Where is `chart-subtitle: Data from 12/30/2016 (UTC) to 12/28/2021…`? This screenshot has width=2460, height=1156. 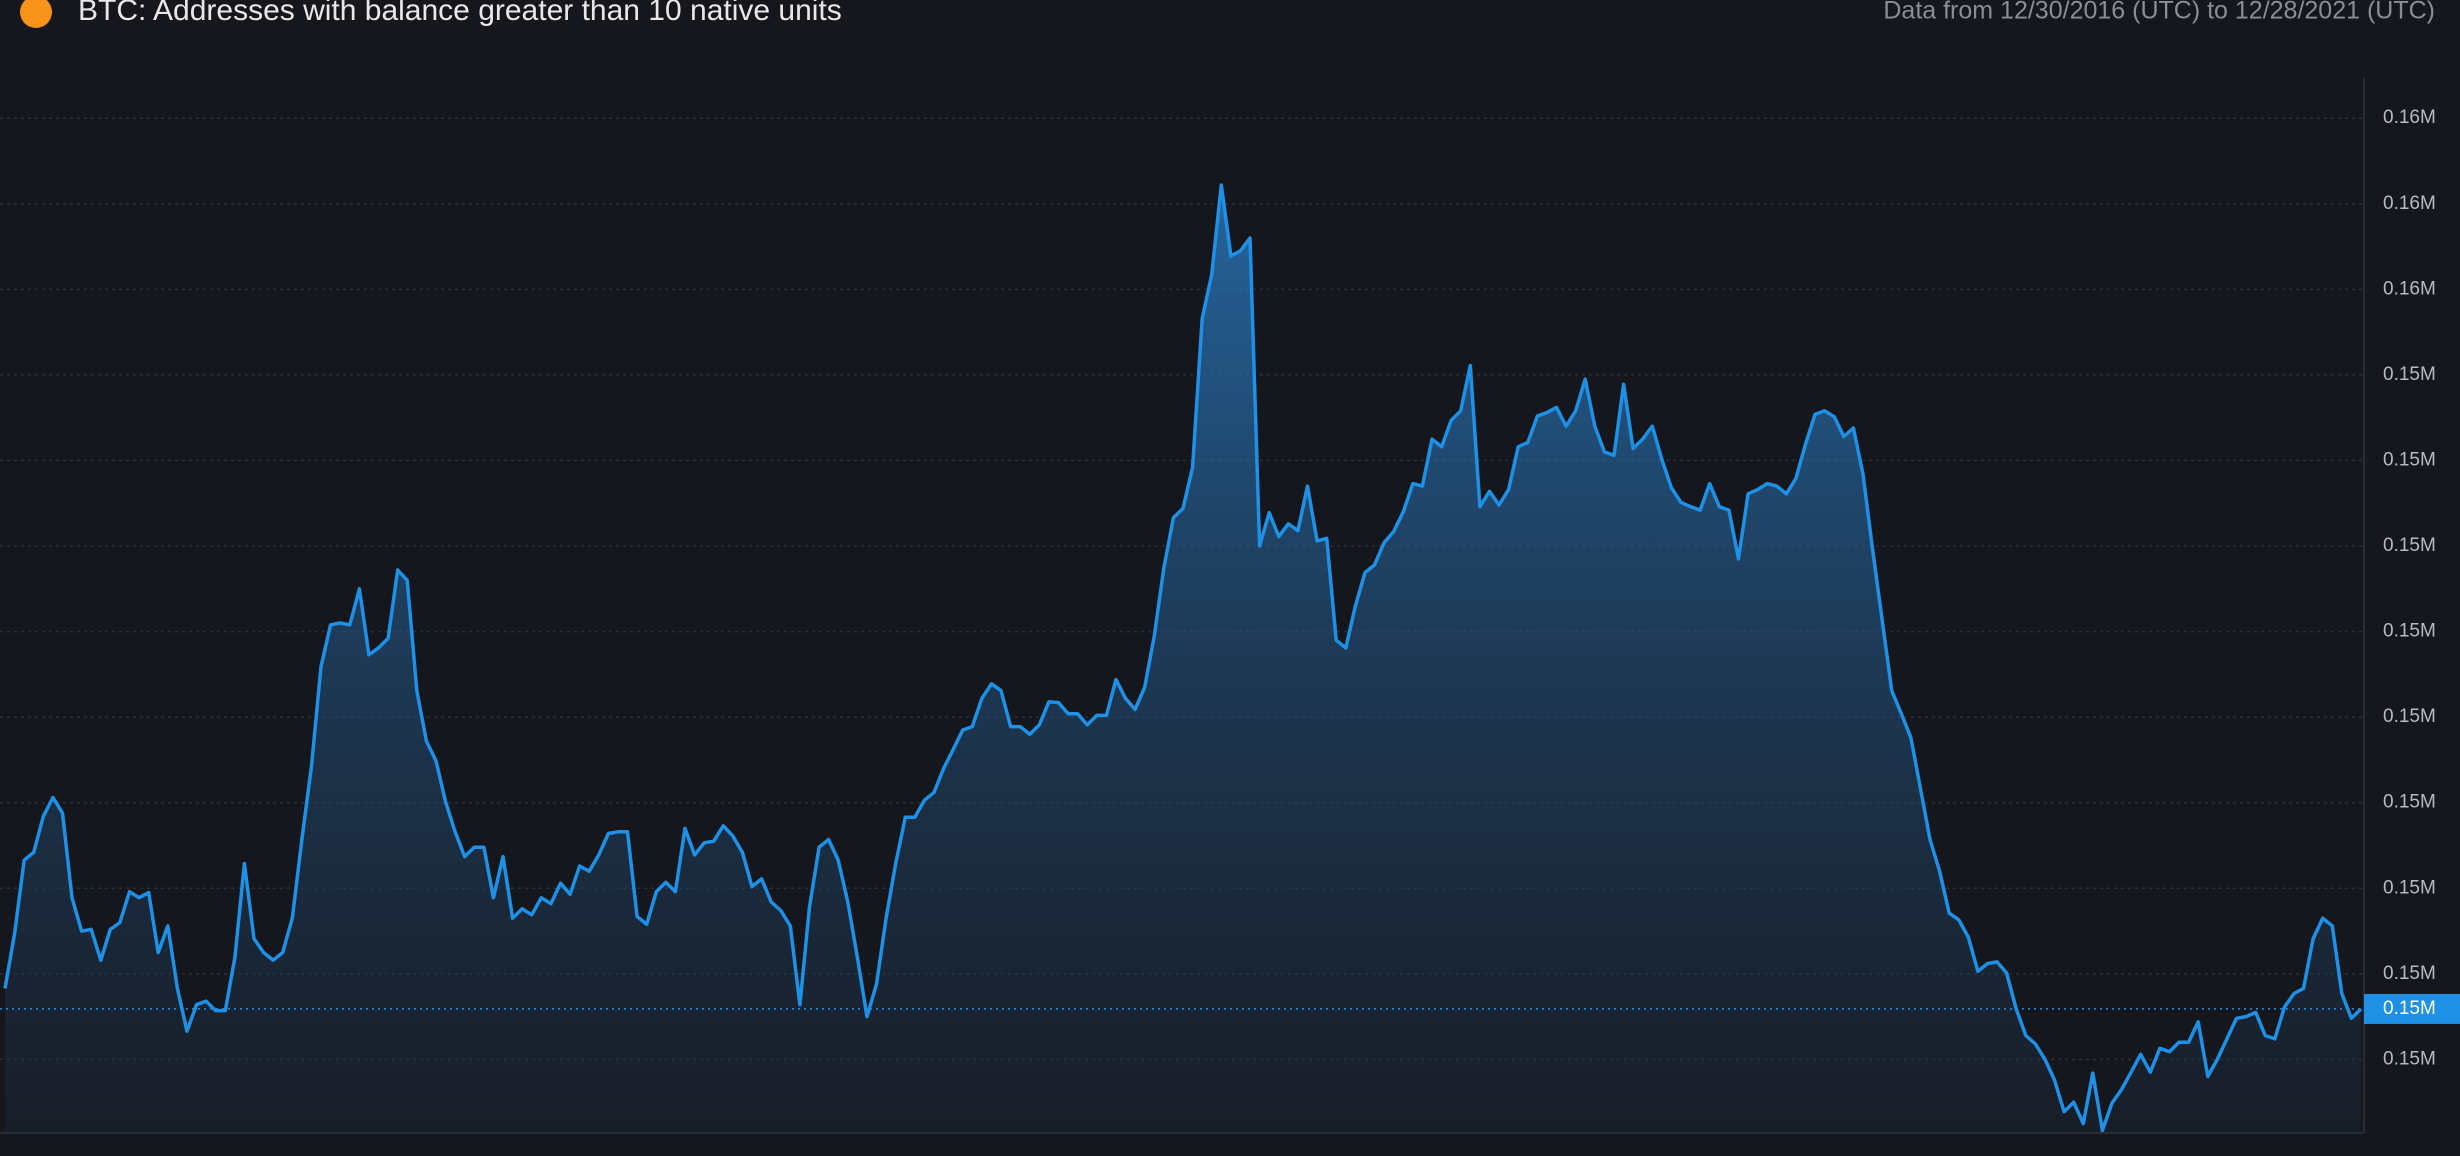
chart-subtitle: Data from 12/30/2016 (UTC) to 12/28/2021… is located at coordinates (2159, 12).